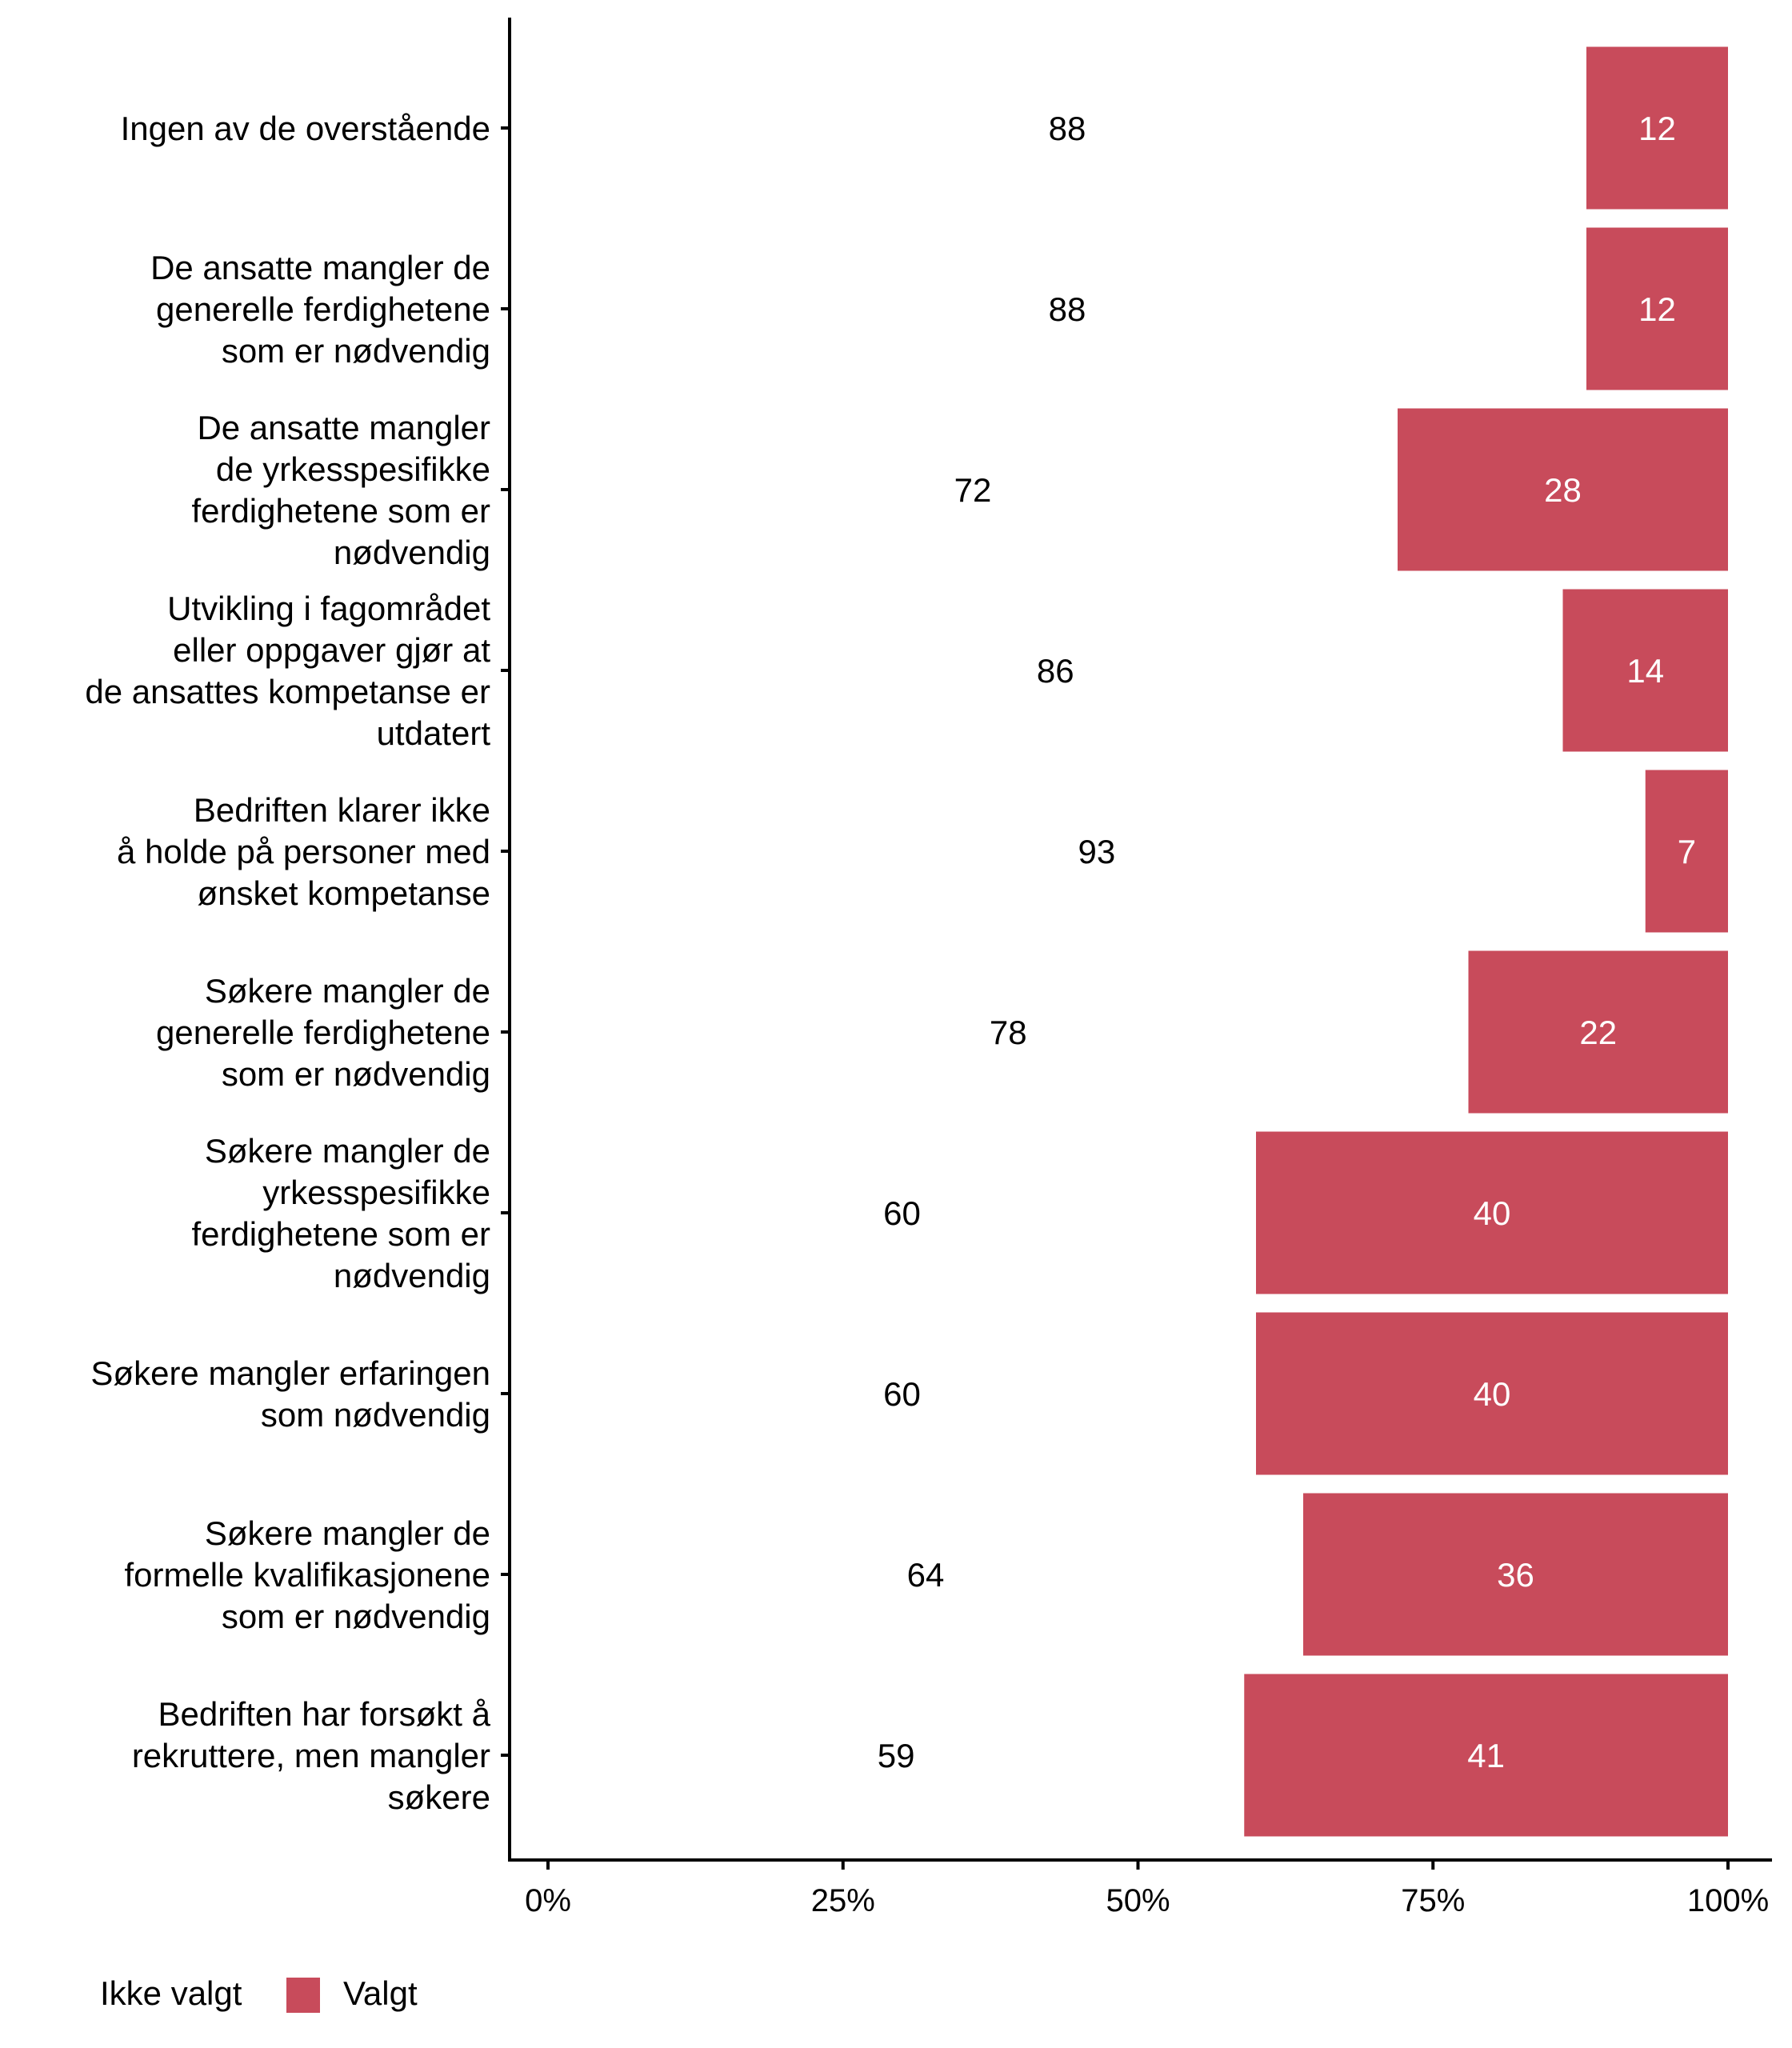 The image size is (1792, 2048). I want to click on x-tick-label: 25%, so click(843, 1900).